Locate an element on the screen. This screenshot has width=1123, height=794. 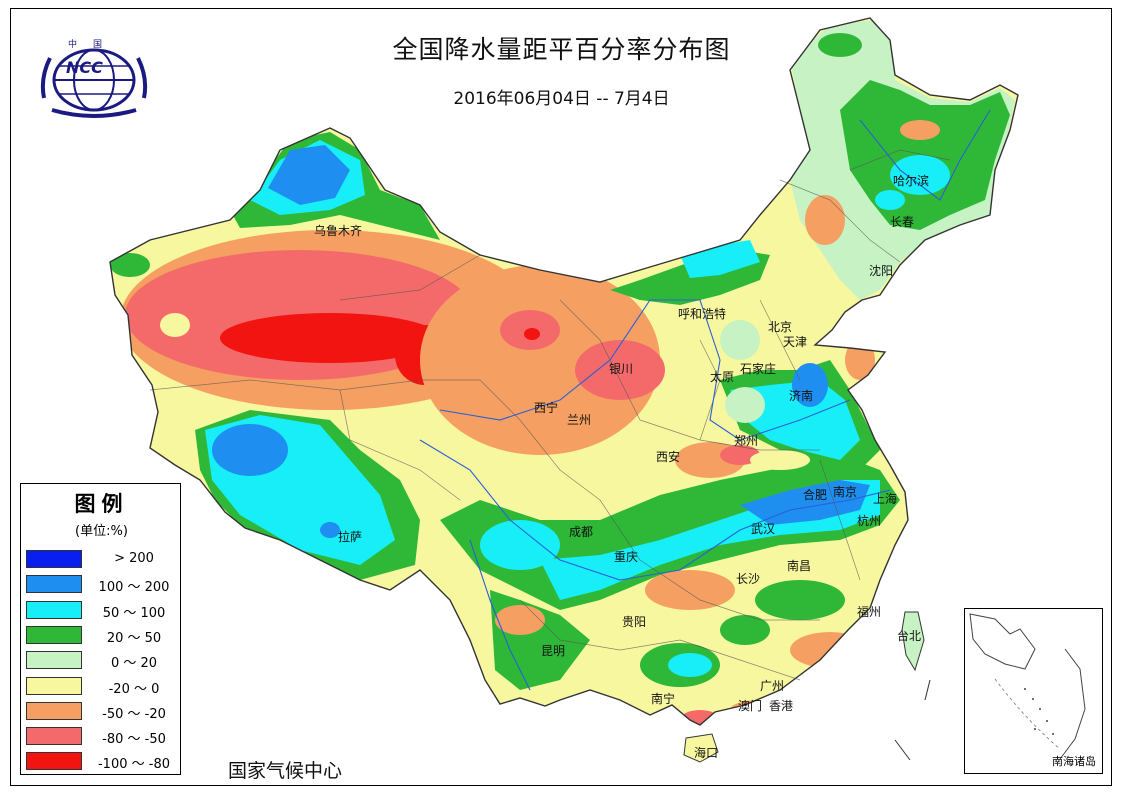
legend-item: 50 ～ 100 is located at coordinates (101, 610).